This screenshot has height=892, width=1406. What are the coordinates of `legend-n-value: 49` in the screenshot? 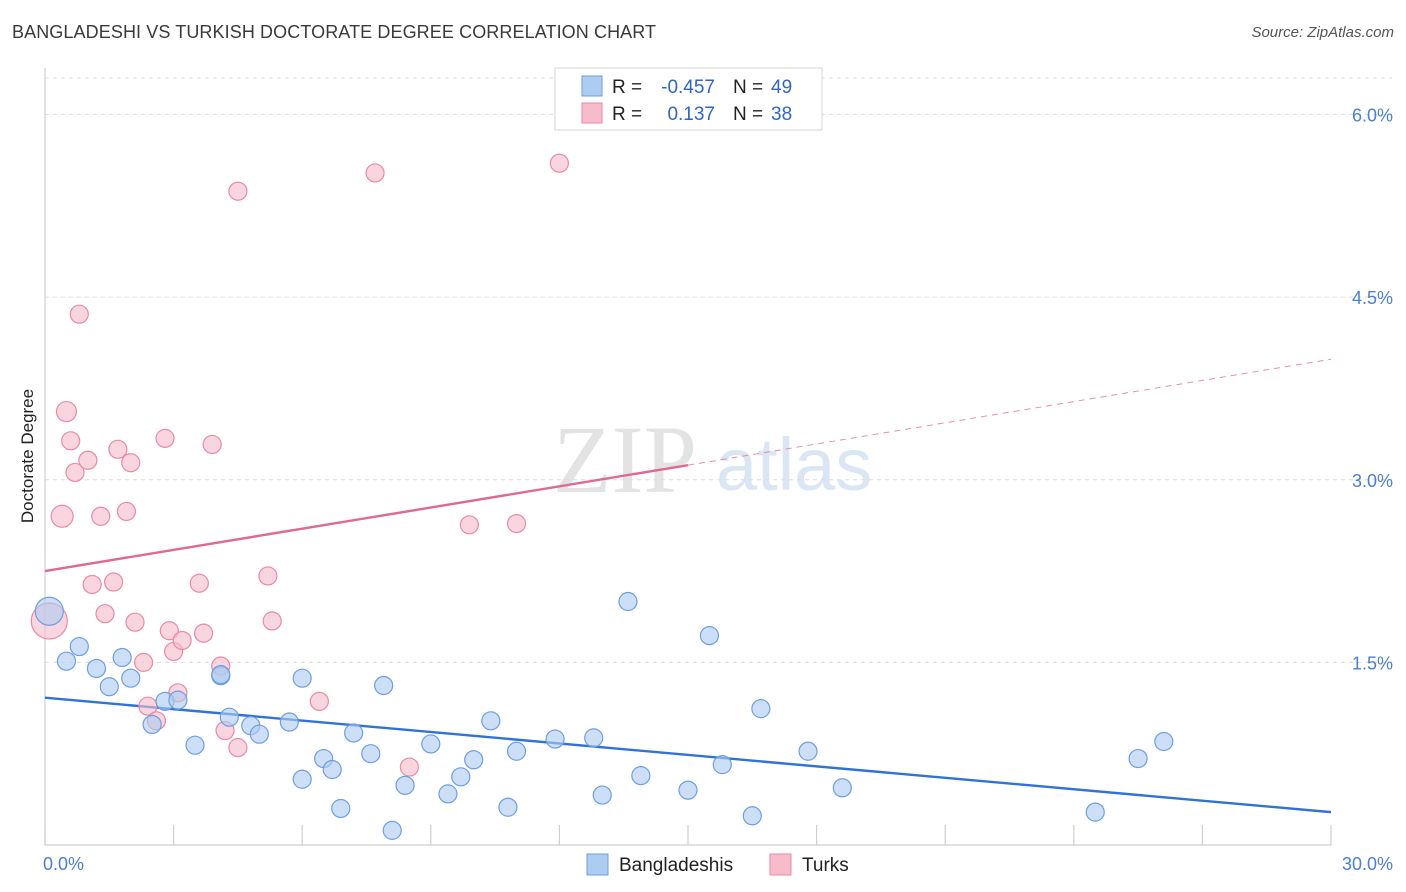 It's located at (781, 87).